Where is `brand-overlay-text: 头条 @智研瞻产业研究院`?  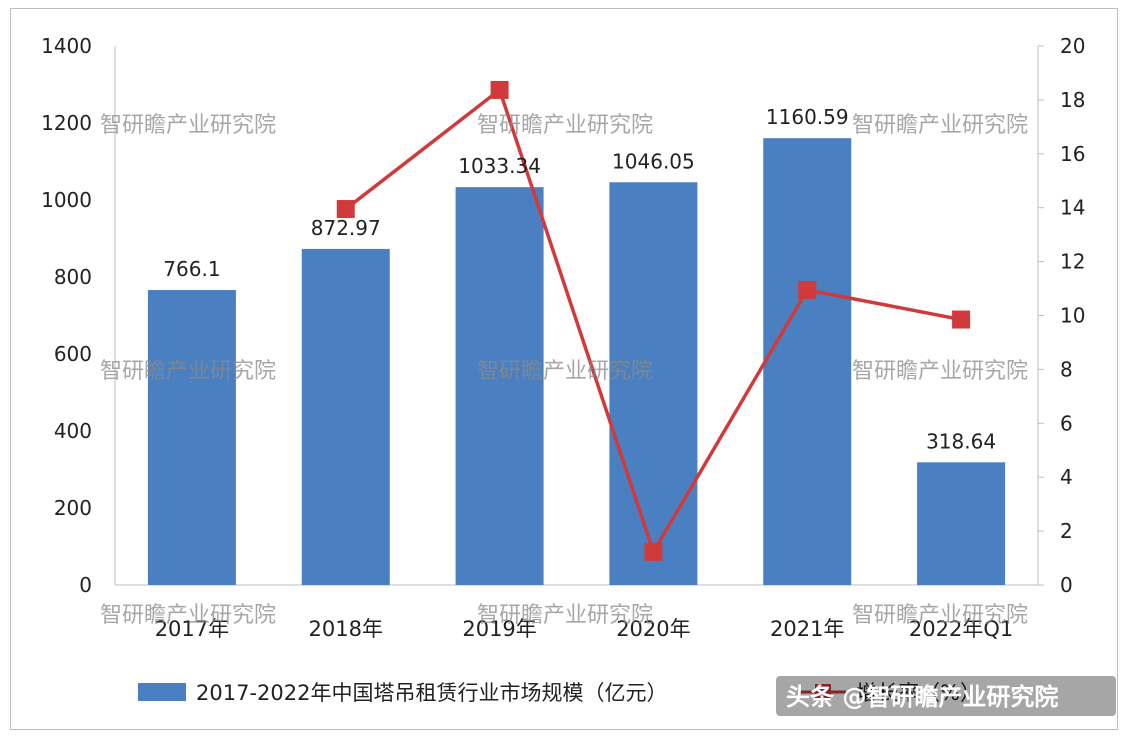 brand-overlay-text: 头条 @智研瞻产业研究院 is located at coordinates (922, 697).